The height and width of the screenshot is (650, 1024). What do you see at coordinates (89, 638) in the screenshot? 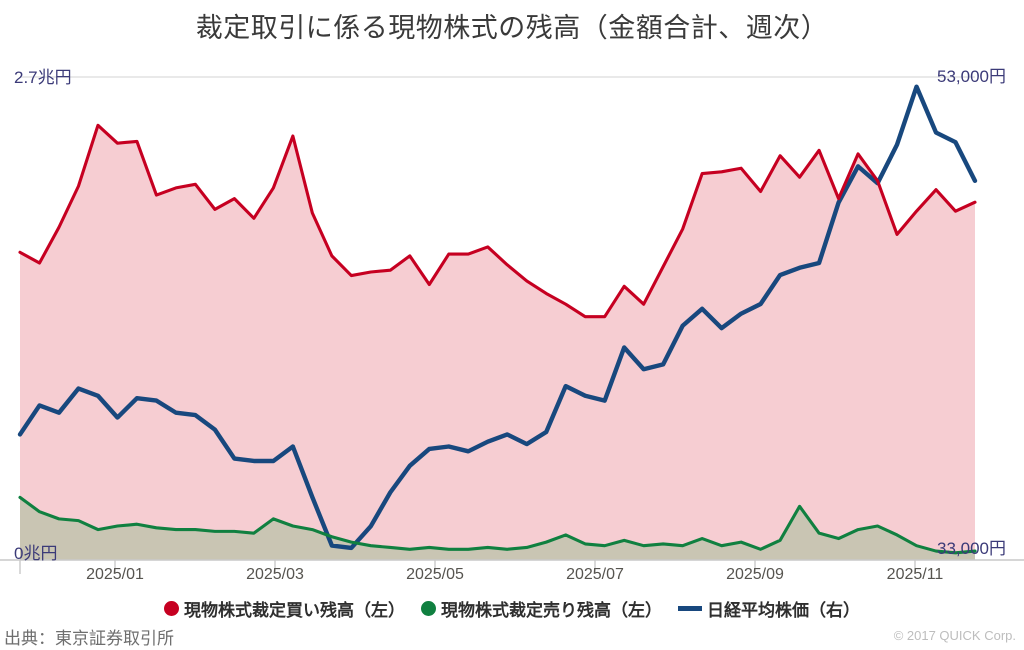
I see `source-note: 出典：東京証券取引所` at bounding box center [89, 638].